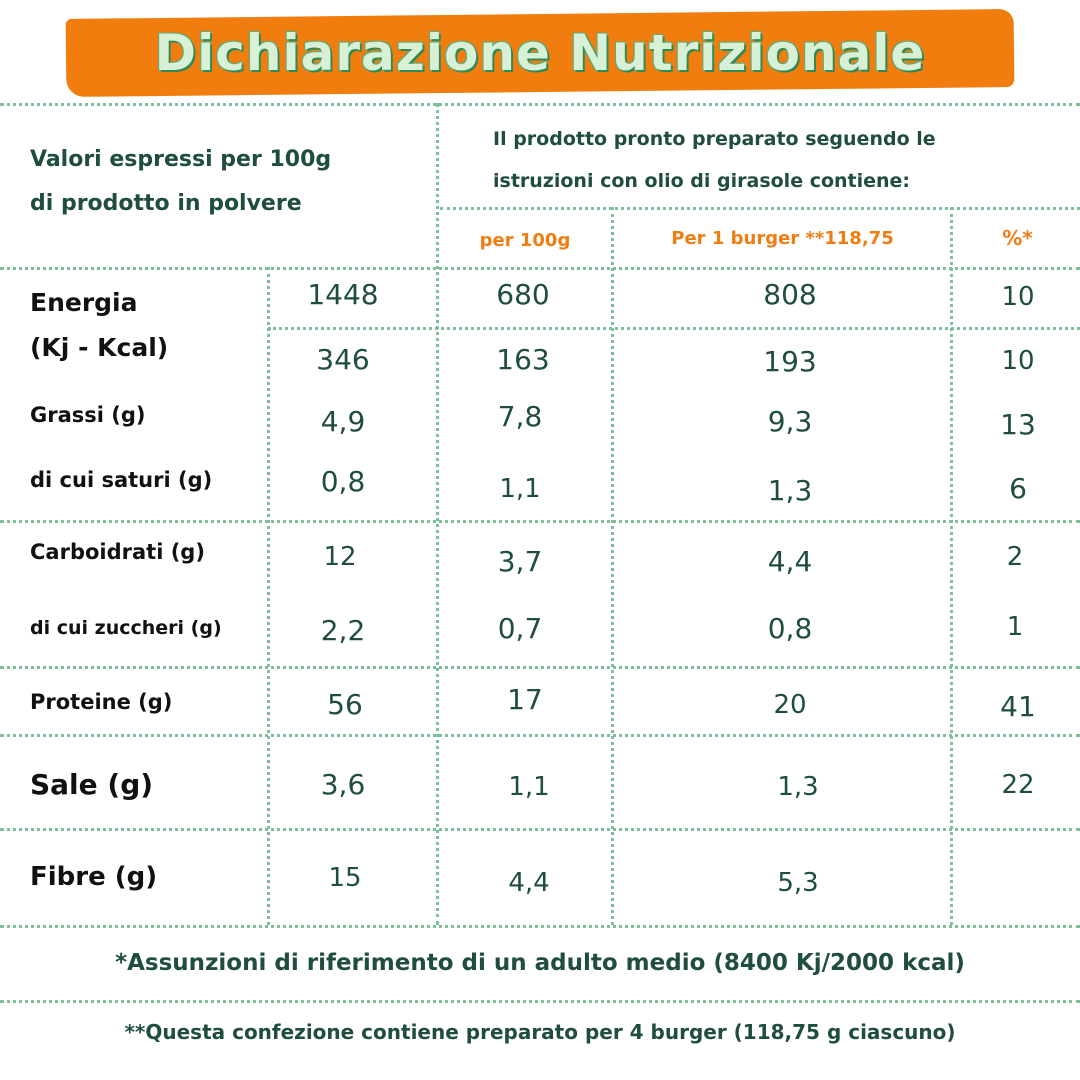 The width and height of the screenshot is (1080, 1080). I want to click on cell-per100-carboidrati: 3,7, so click(520, 561).